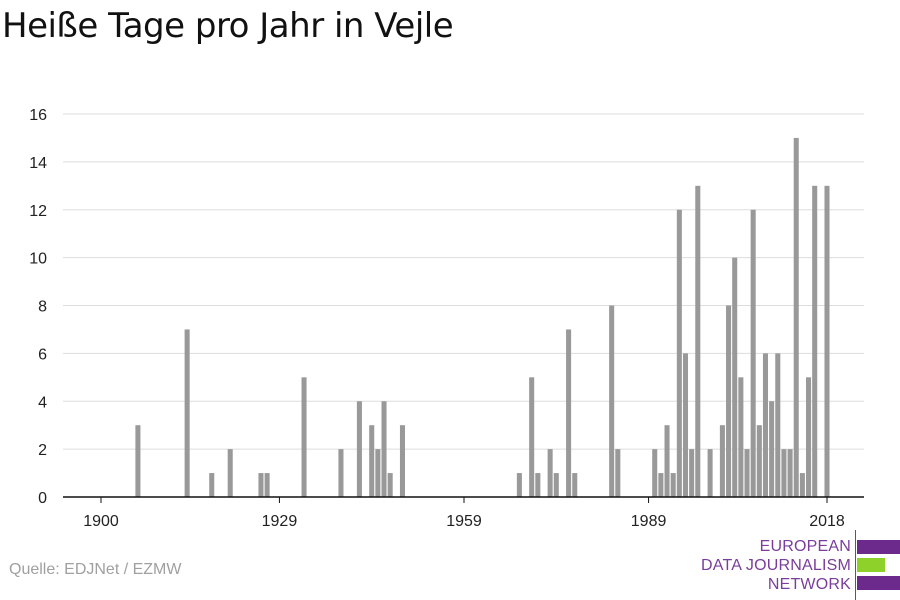  Describe the element at coordinates (42, 307) in the screenshot. I see `y-tick-label: 8` at that location.